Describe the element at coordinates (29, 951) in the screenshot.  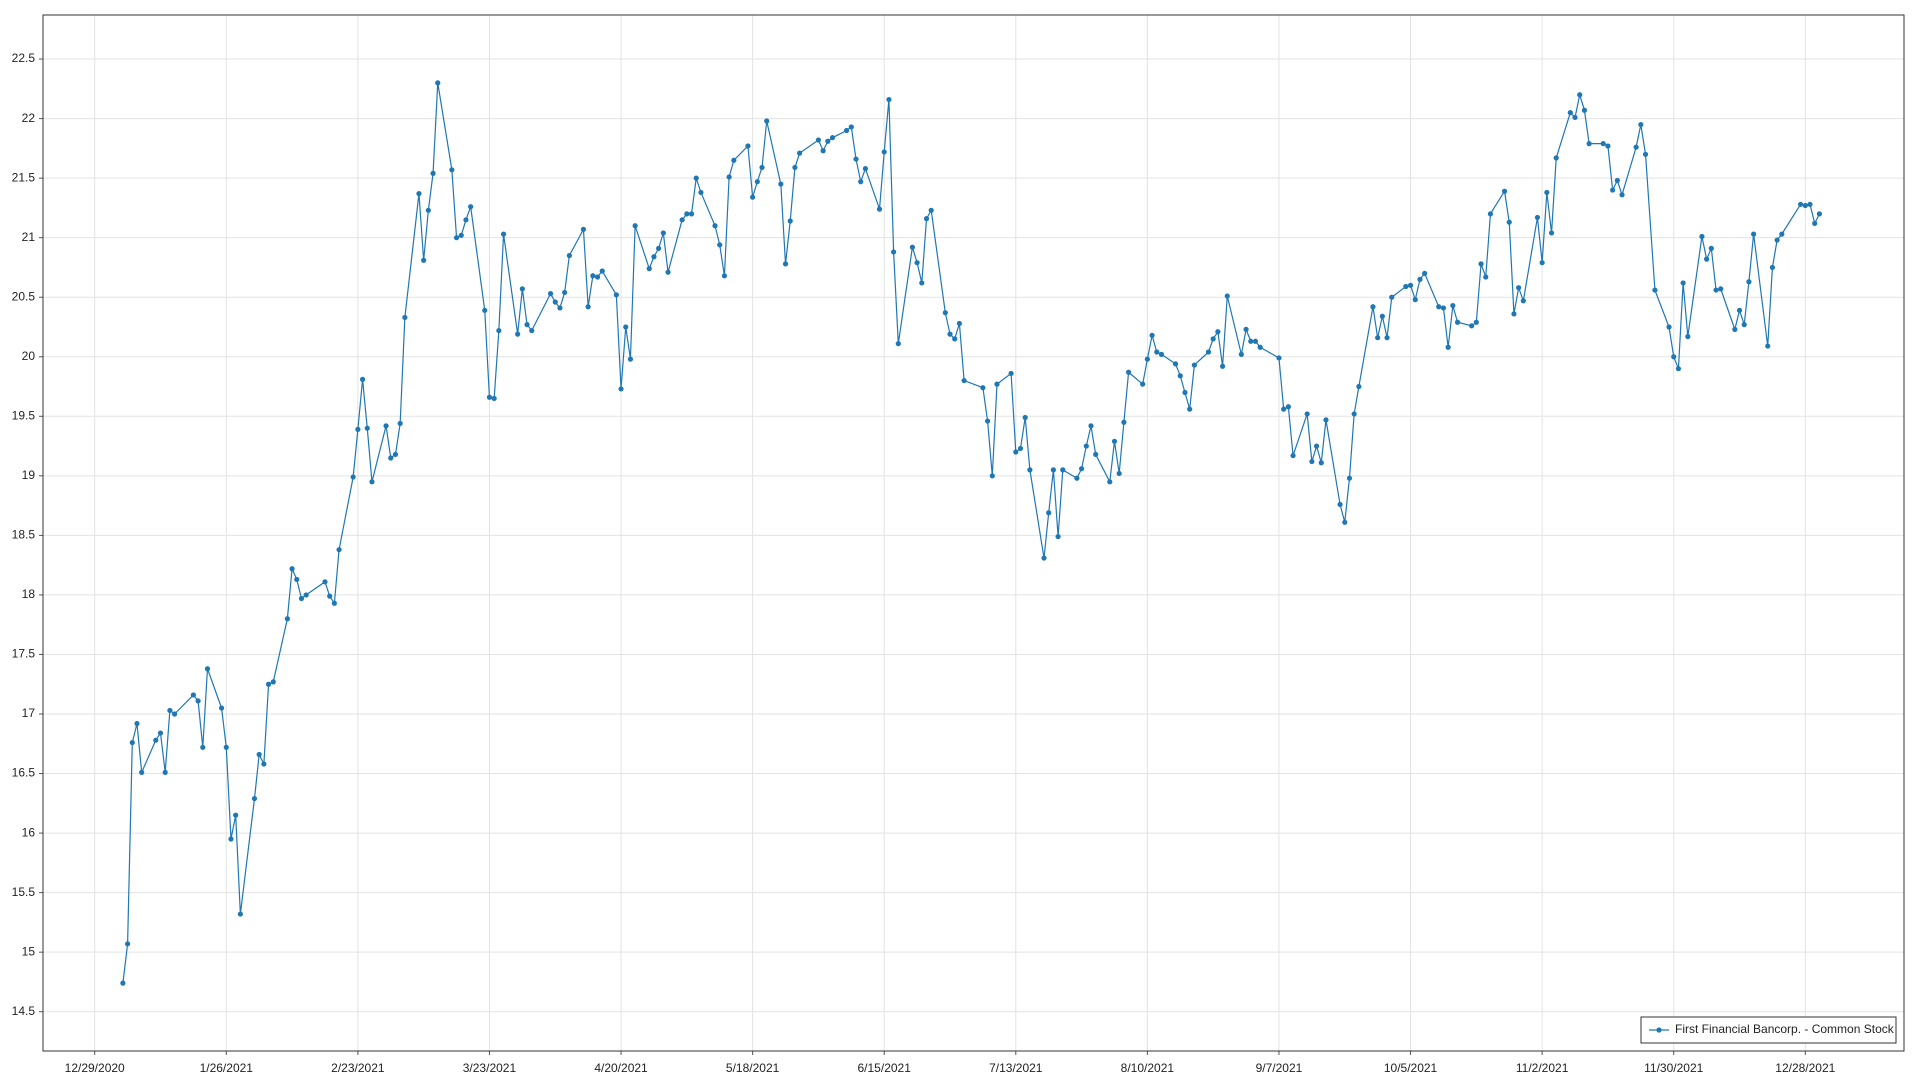
I see `y-tick-label: 15` at that location.